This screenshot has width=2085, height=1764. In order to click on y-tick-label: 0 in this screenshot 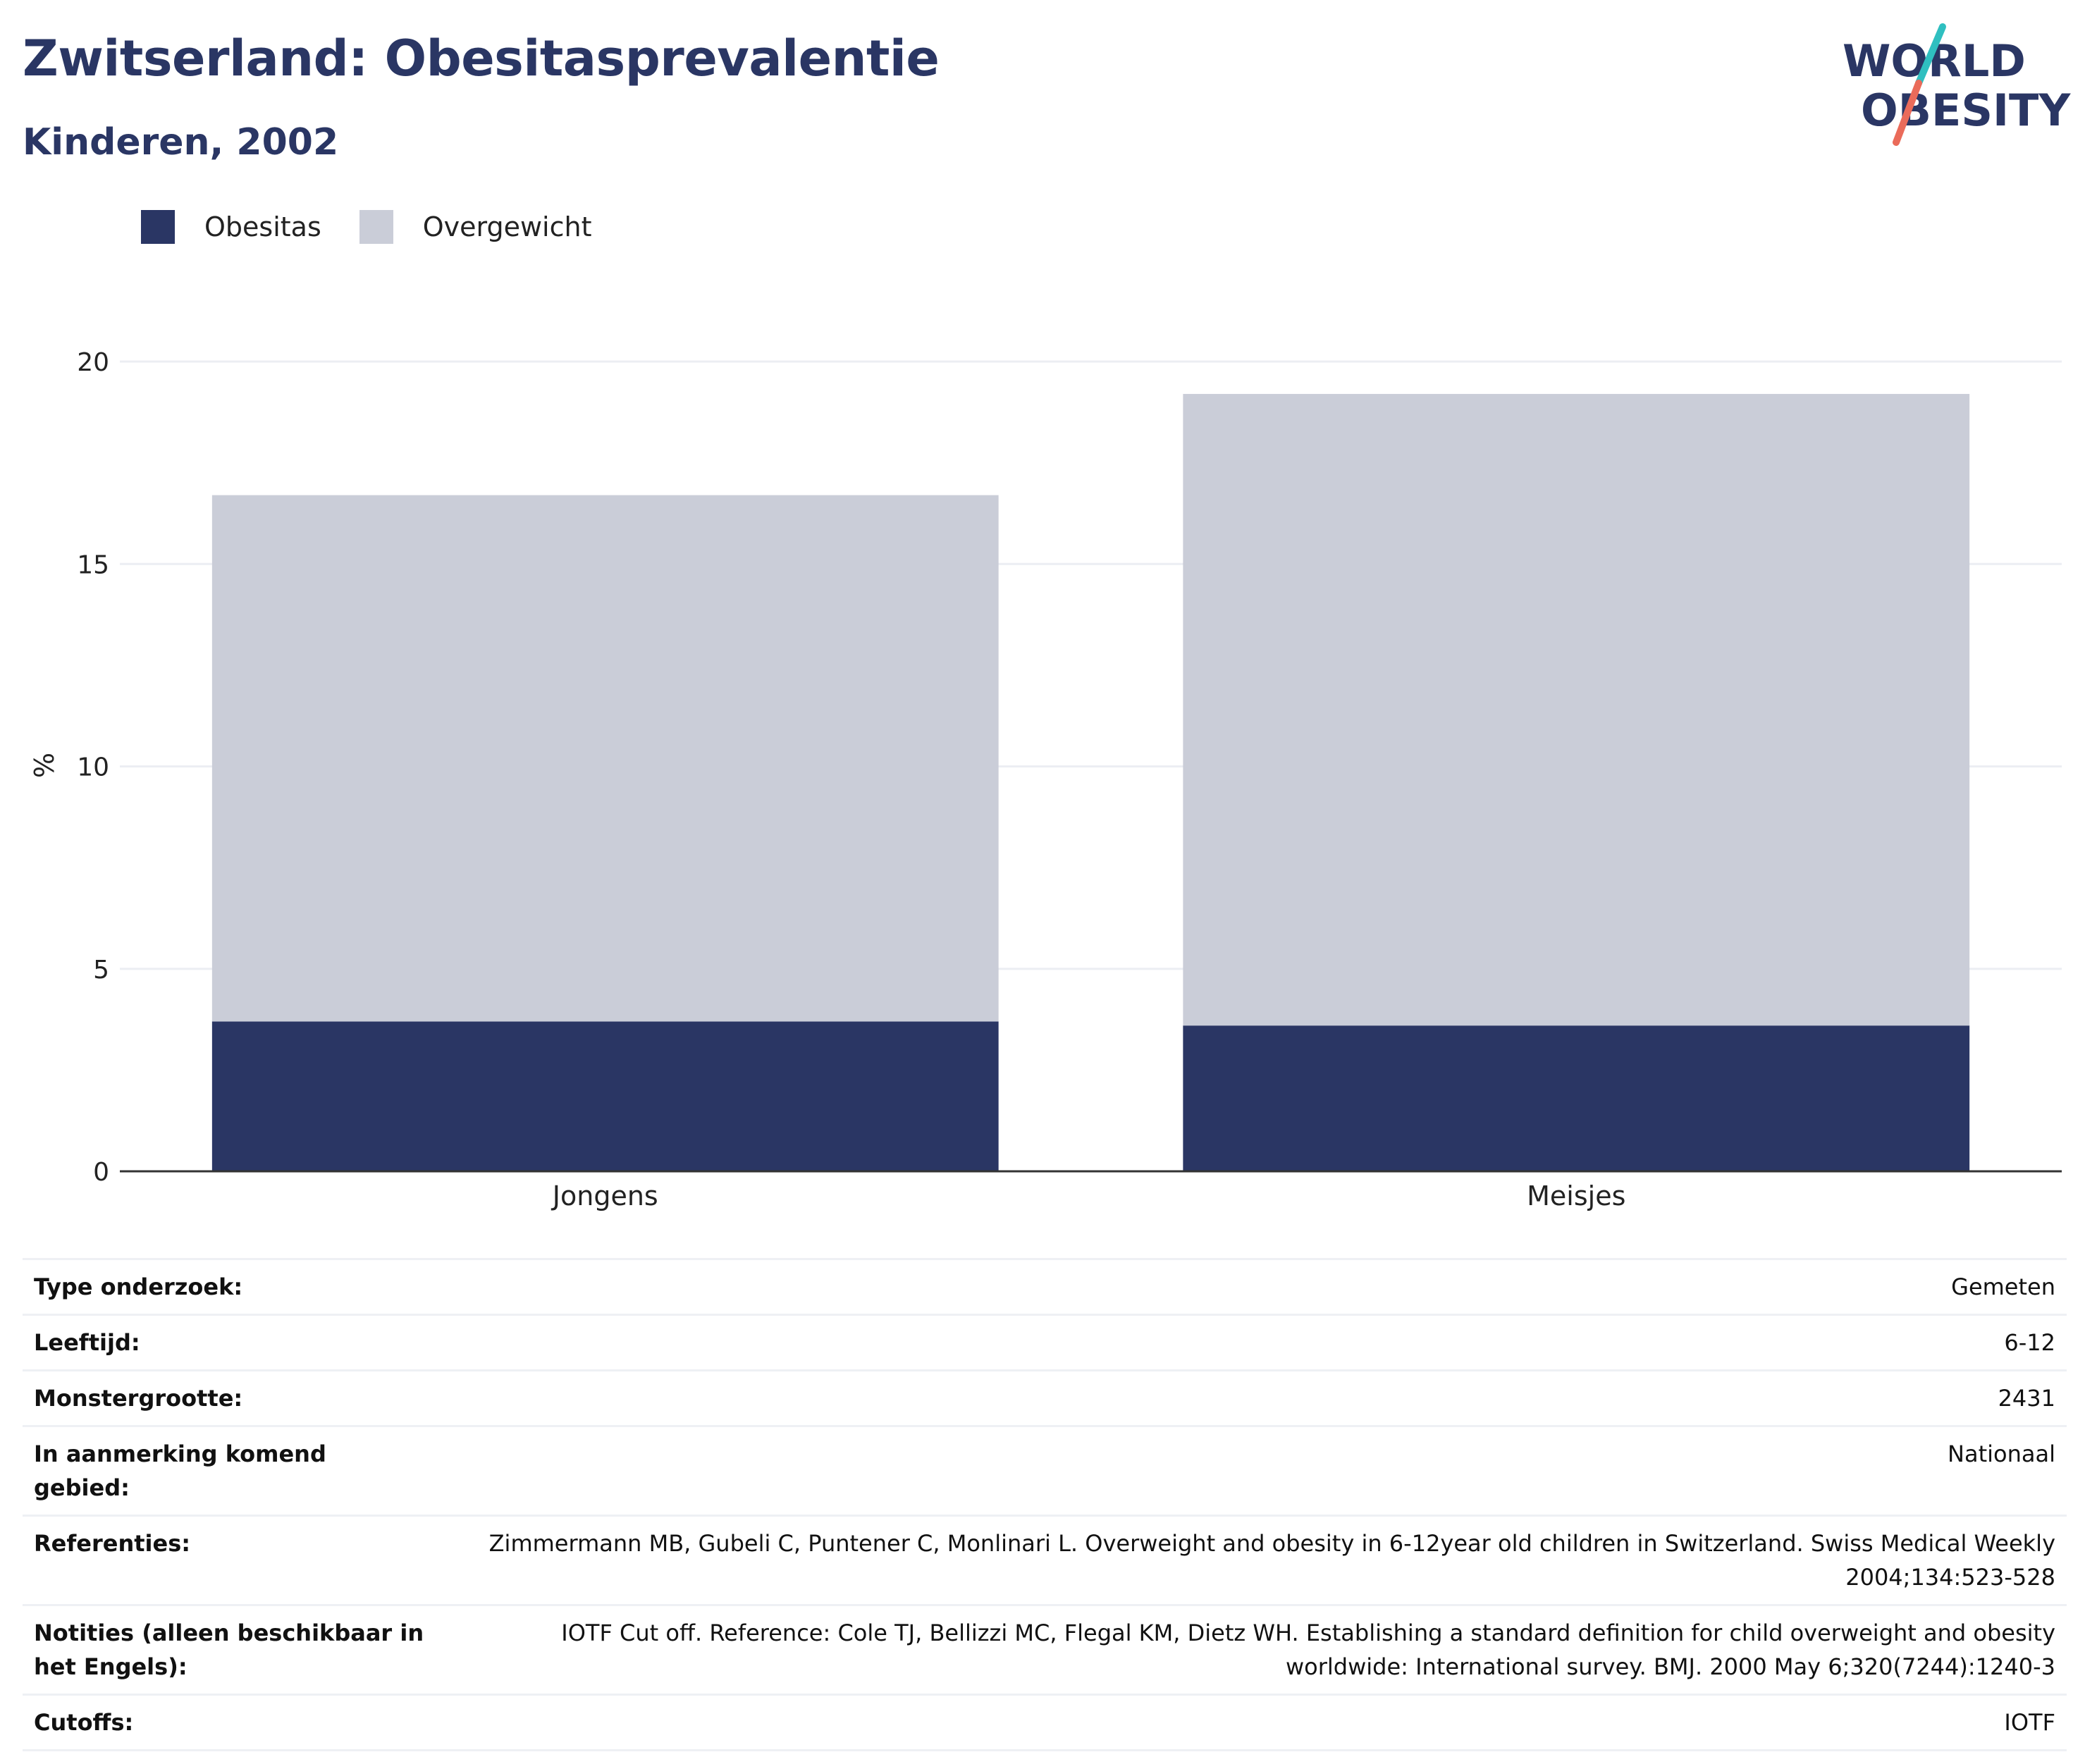, I will do `click(101, 1172)`.